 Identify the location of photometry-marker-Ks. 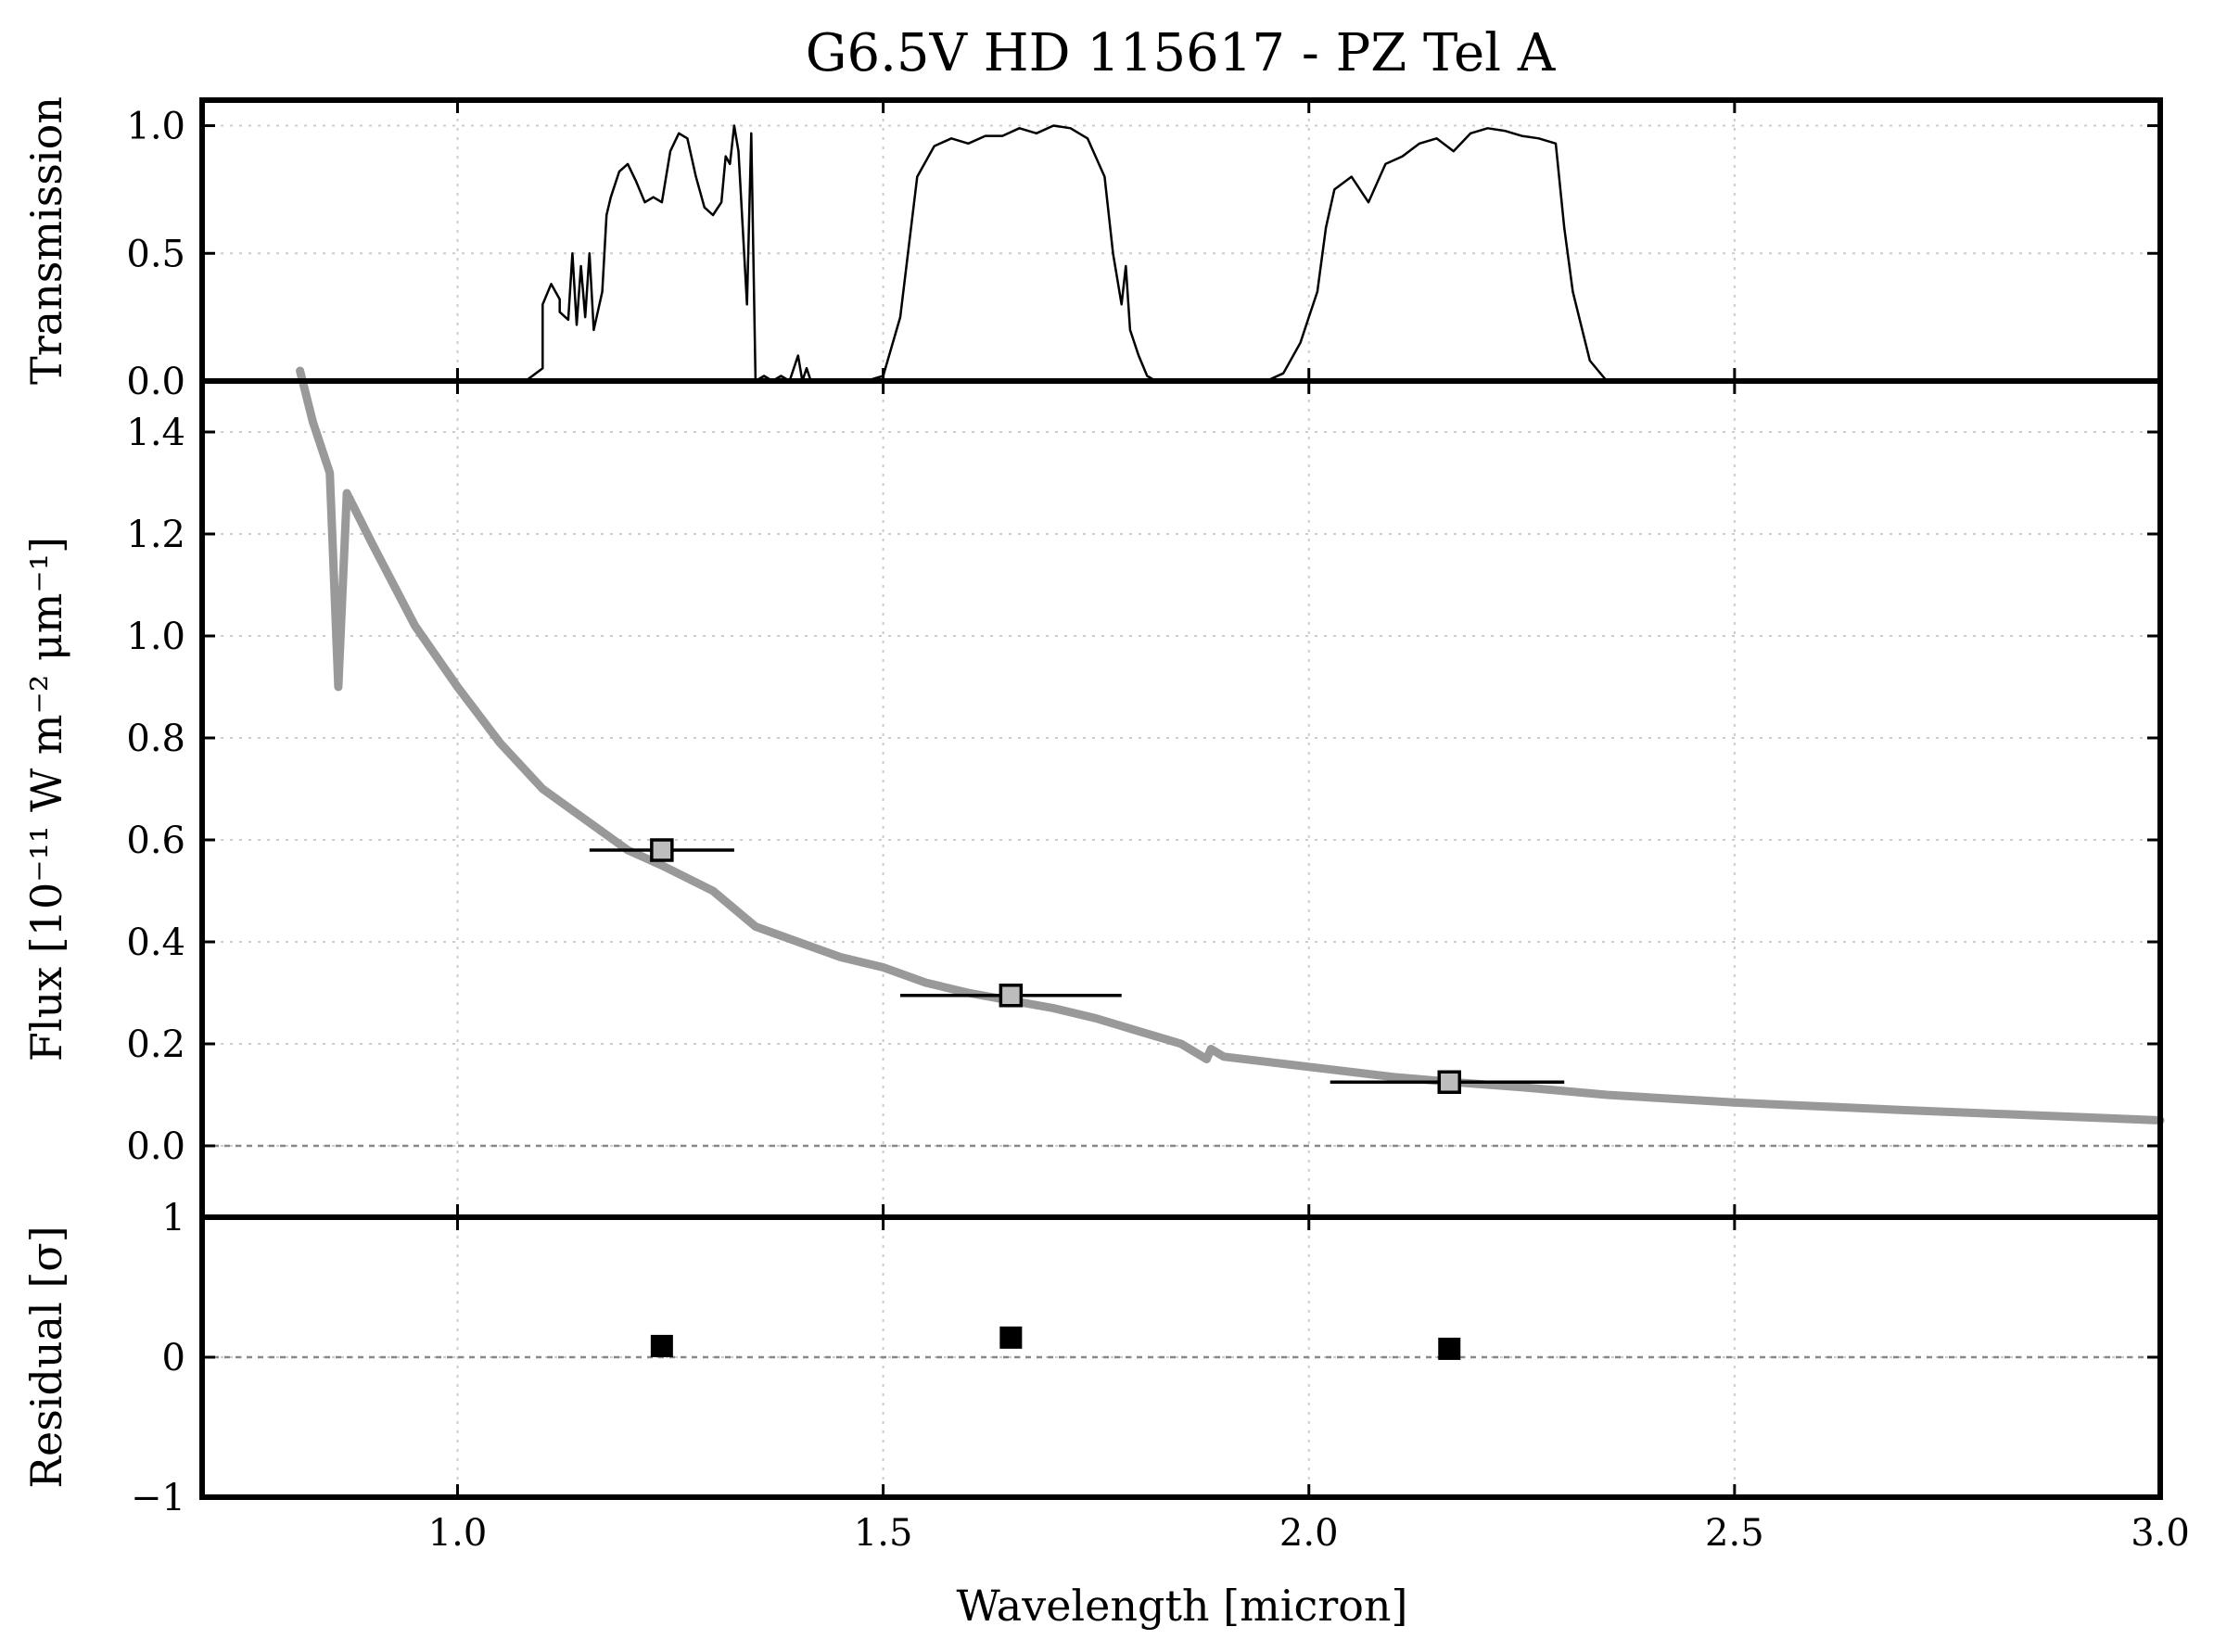
(1449, 1082).